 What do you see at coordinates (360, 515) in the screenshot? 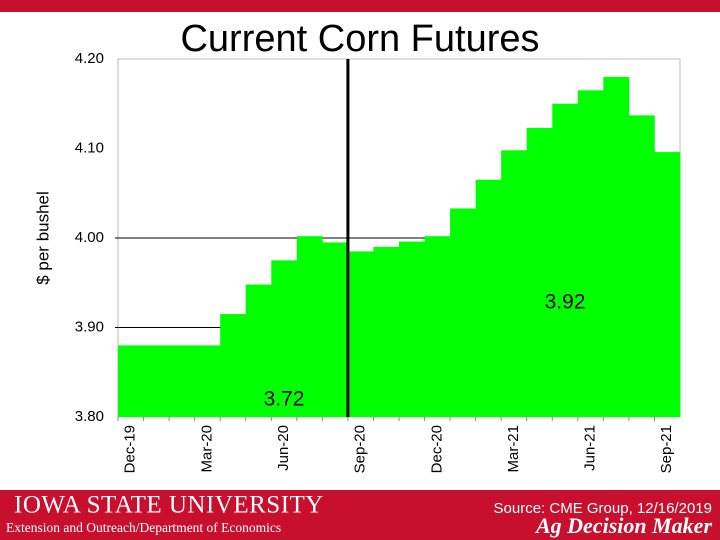
I see `footer-bar` at bounding box center [360, 515].